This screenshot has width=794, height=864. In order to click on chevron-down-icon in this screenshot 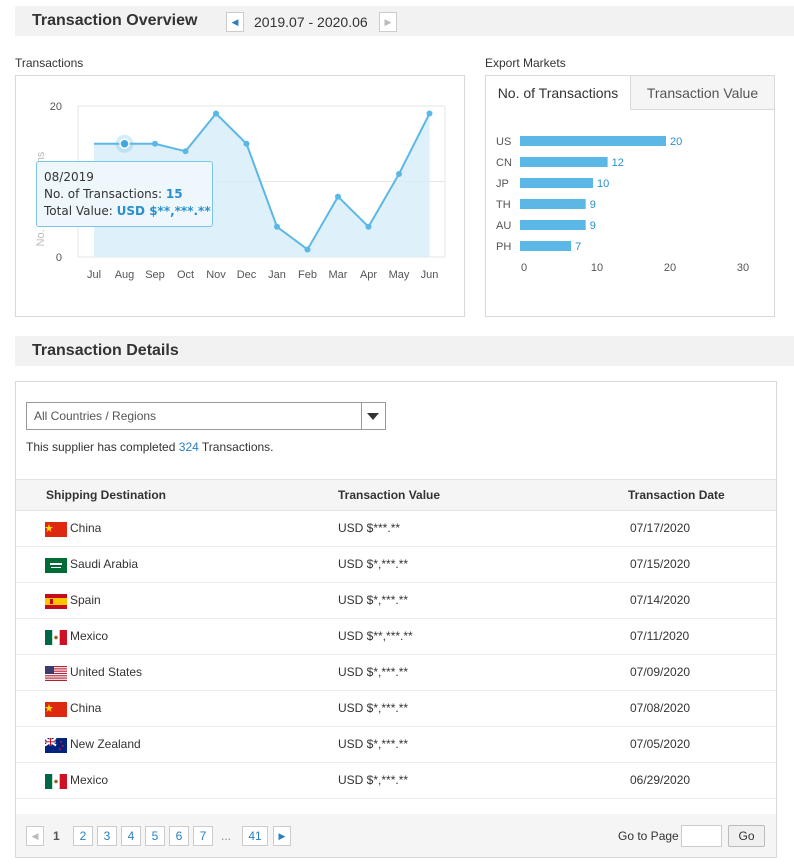, I will do `click(373, 416)`.